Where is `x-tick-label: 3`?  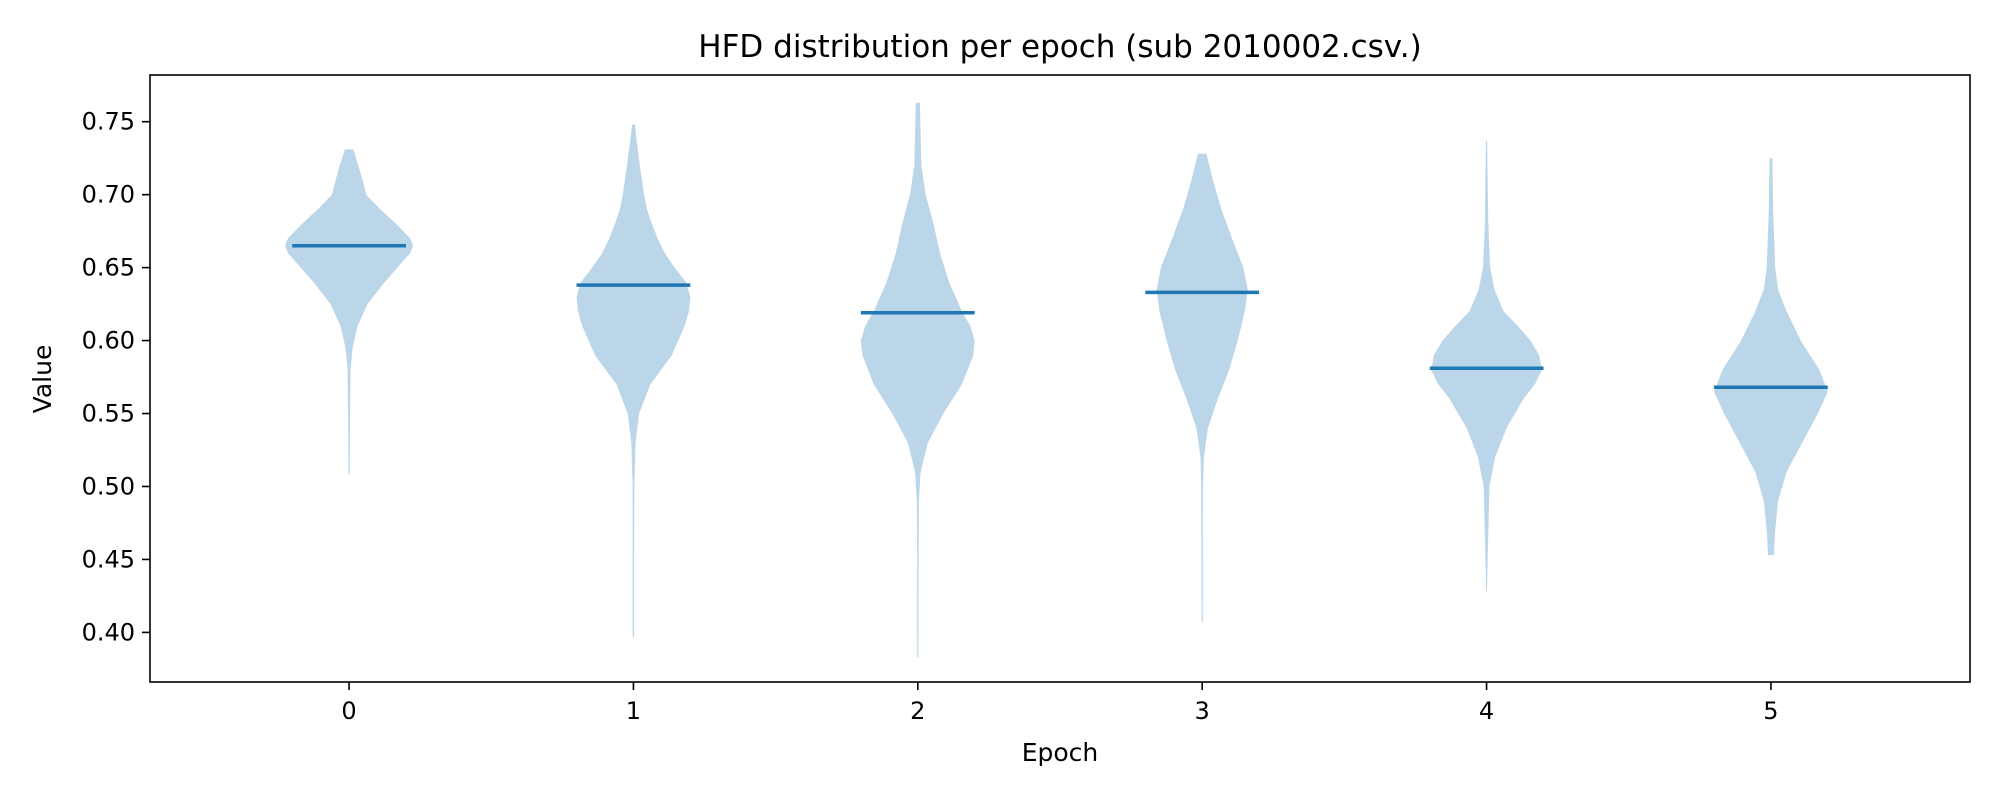
x-tick-label: 3 is located at coordinates (1202, 711).